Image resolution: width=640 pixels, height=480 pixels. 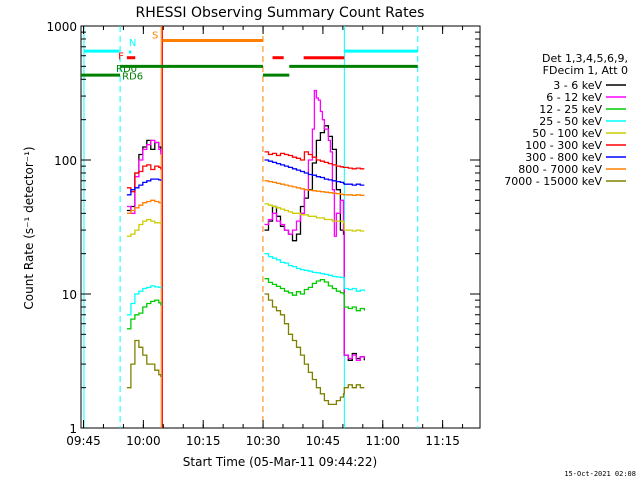 What do you see at coordinates (553, 181) in the screenshot?
I see `legend-entry-label: 7000 - 15000 keV` at bounding box center [553, 181].